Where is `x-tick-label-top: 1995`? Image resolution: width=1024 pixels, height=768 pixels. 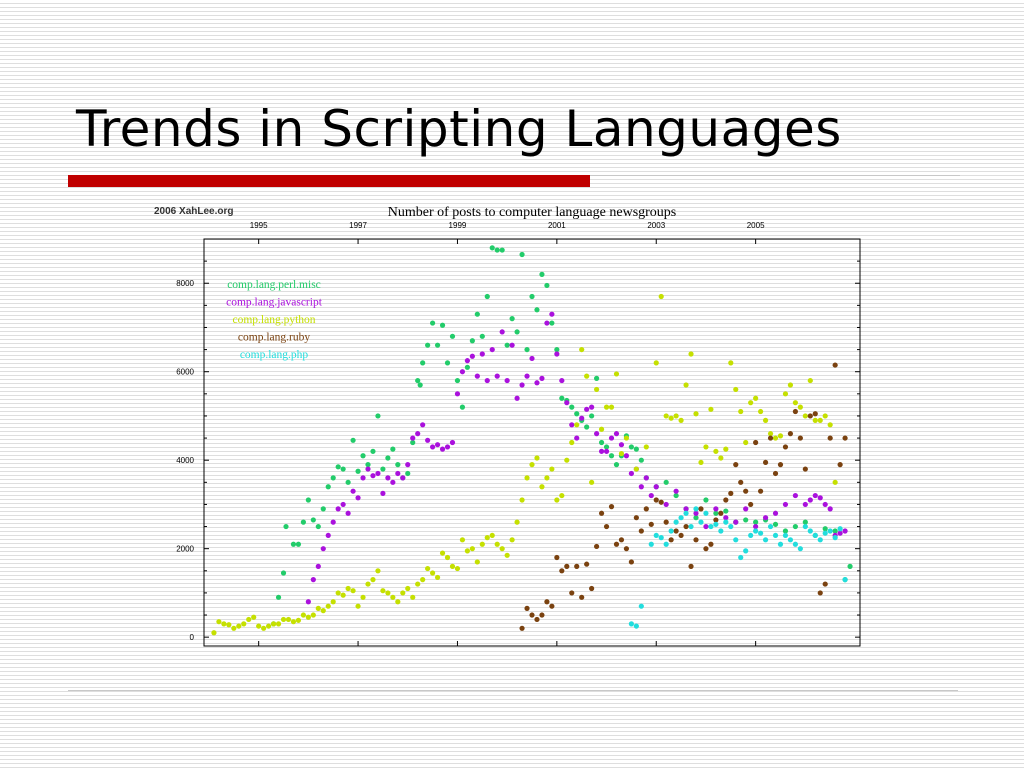 x-tick-label-top: 1995 is located at coordinates (259, 225).